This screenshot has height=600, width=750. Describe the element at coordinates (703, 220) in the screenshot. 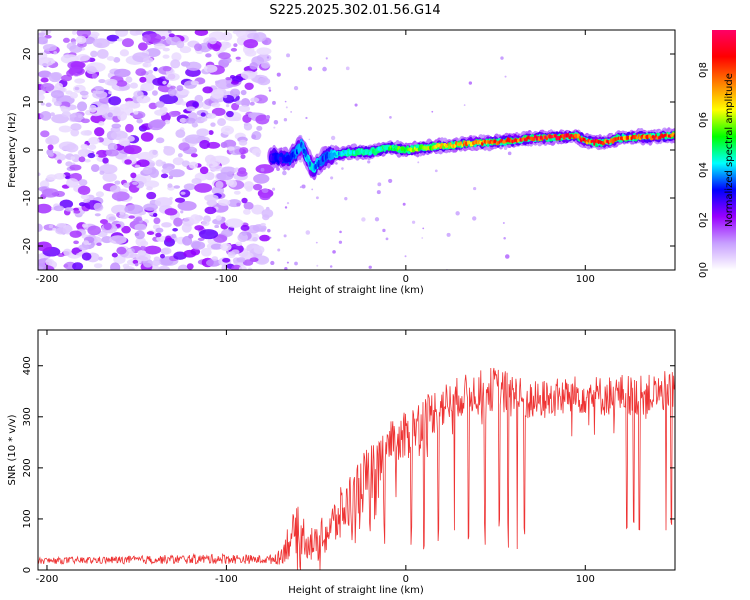

I see `colorbar-tick-label: 0.2` at that location.